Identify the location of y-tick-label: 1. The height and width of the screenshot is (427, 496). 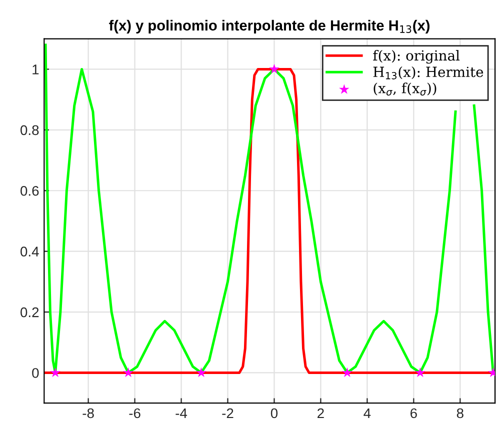
(35, 69).